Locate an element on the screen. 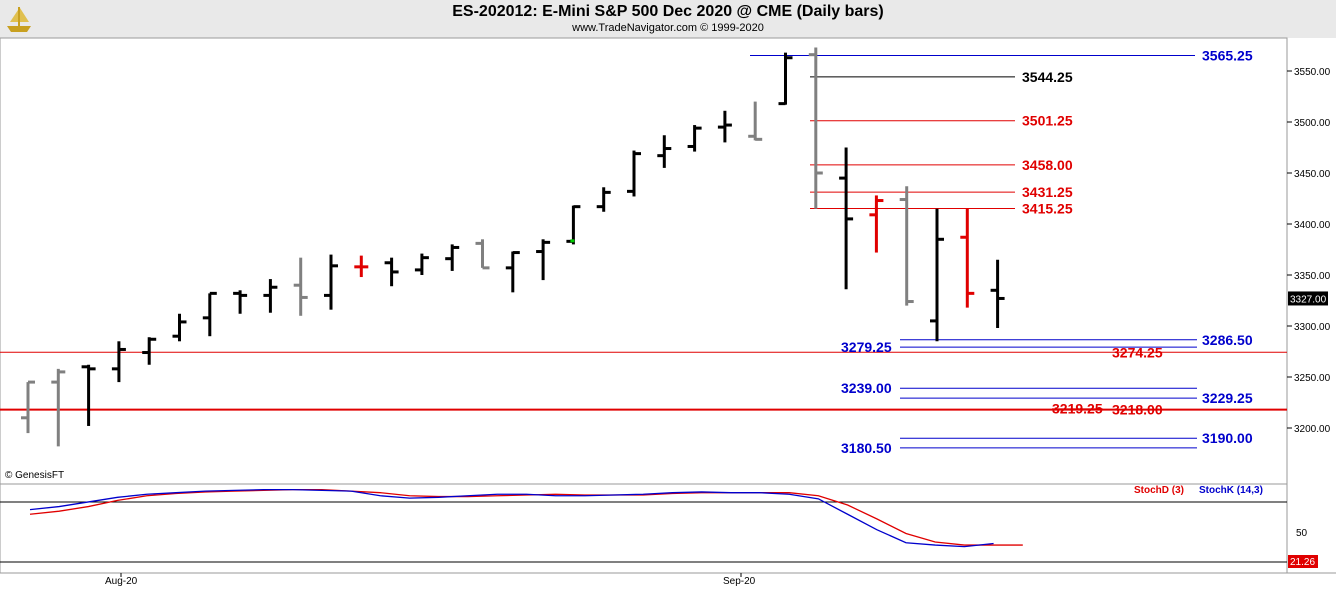 The image size is (1336, 591). price-tick-label: 3200.00 is located at coordinates (1312, 429).